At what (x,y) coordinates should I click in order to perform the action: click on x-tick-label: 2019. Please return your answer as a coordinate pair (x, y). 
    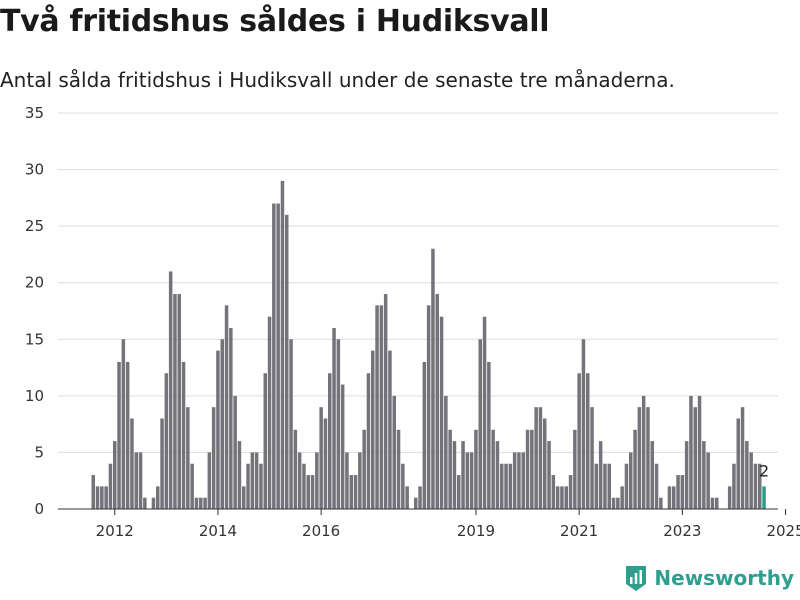
    Looking at the image, I should click on (476, 531).